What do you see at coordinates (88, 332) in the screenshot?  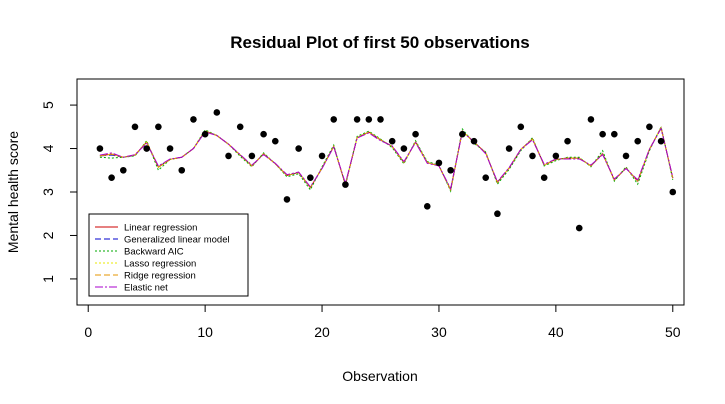 I see `x-tick-label: 0` at bounding box center [88, 332].